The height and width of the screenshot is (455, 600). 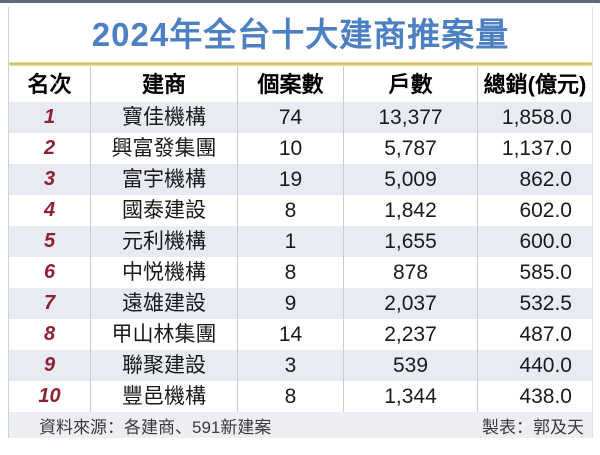 What do you see at coordinates (410, 365) in the screenshot?
I see `households-cell: 539` at bounding box center [410, 365].